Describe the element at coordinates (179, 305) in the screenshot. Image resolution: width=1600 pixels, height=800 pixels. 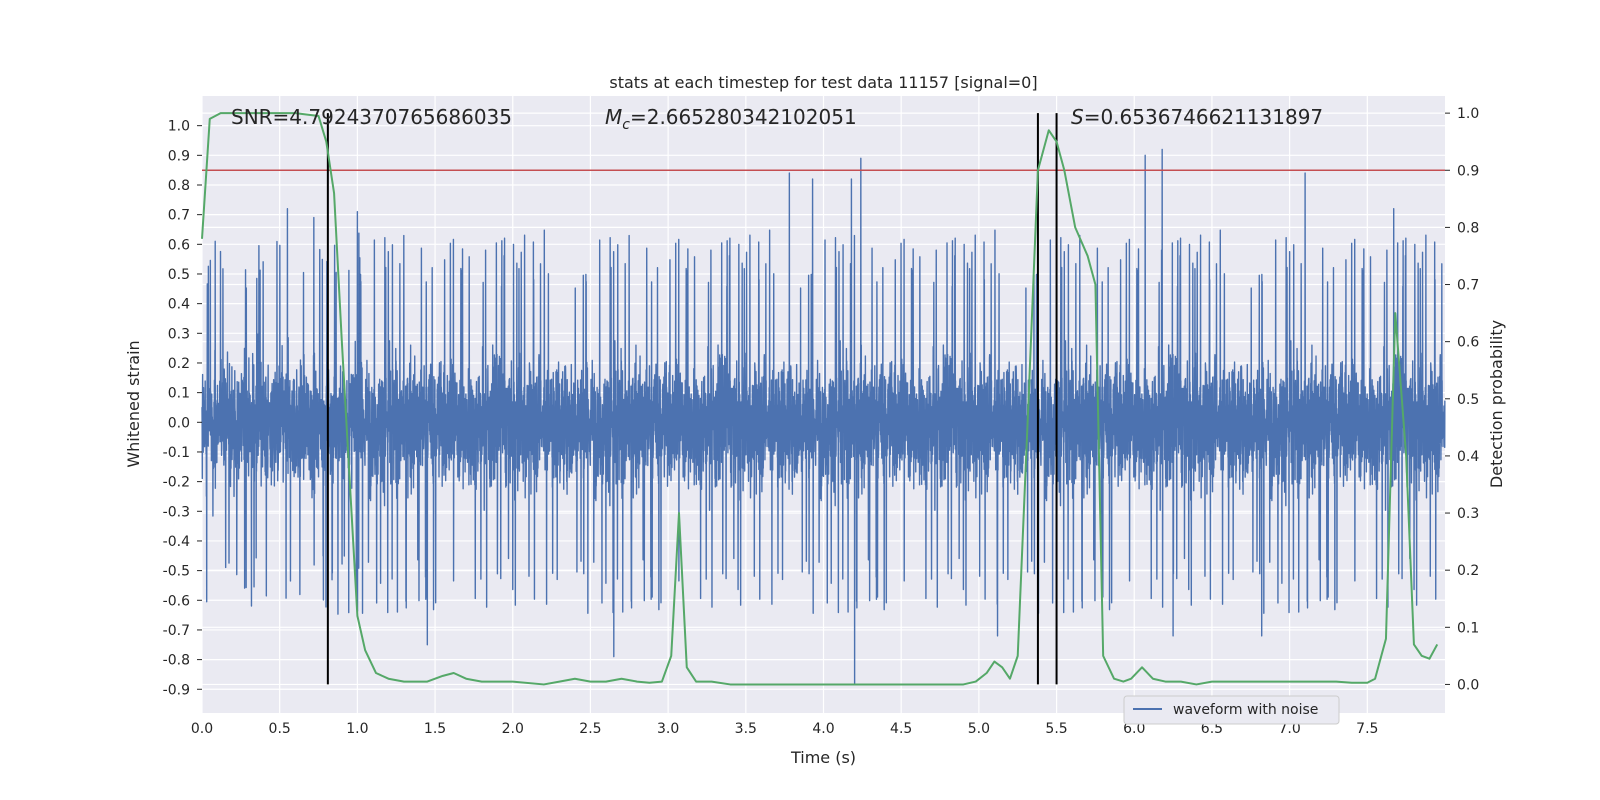
I see `y-tick-label: 0.4` at that location.